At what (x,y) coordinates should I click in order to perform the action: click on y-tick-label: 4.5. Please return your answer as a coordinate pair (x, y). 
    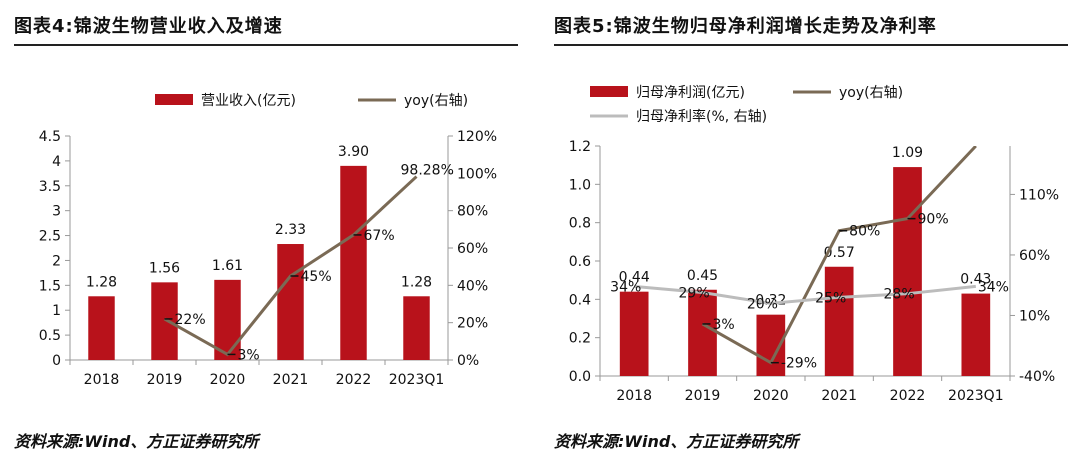
    Looking at the image, I should click on (50, 137).